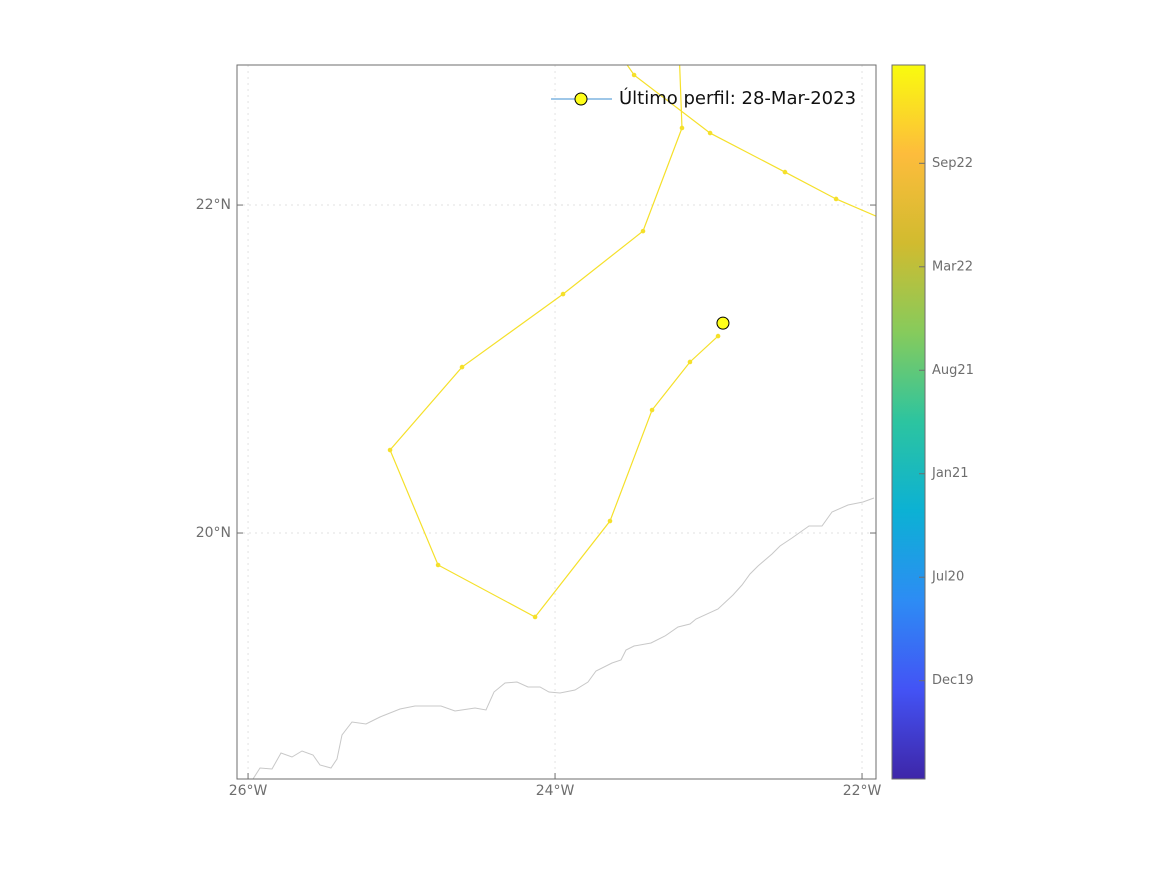  Describe the element at coordinates (213, 205) in the screenshot. I see `y-tick-label: 22°N` at that location.